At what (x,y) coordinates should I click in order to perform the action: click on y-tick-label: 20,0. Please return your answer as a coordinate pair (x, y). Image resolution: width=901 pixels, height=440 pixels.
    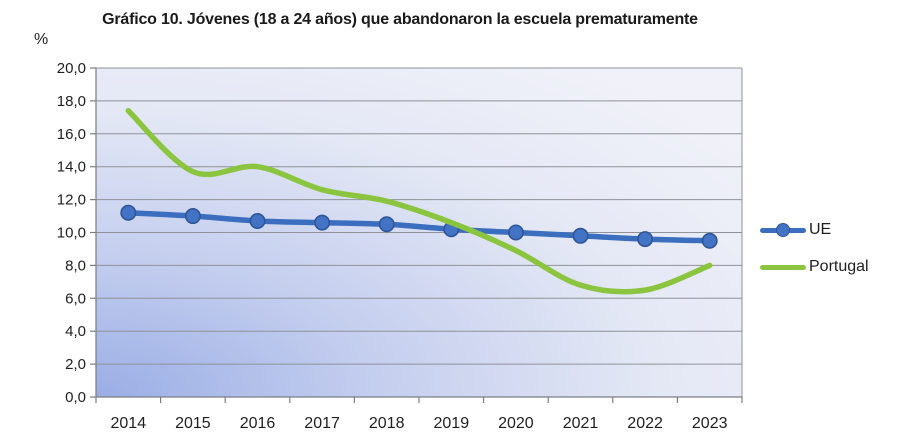
    Looking at the image, I should click on (71, 68).